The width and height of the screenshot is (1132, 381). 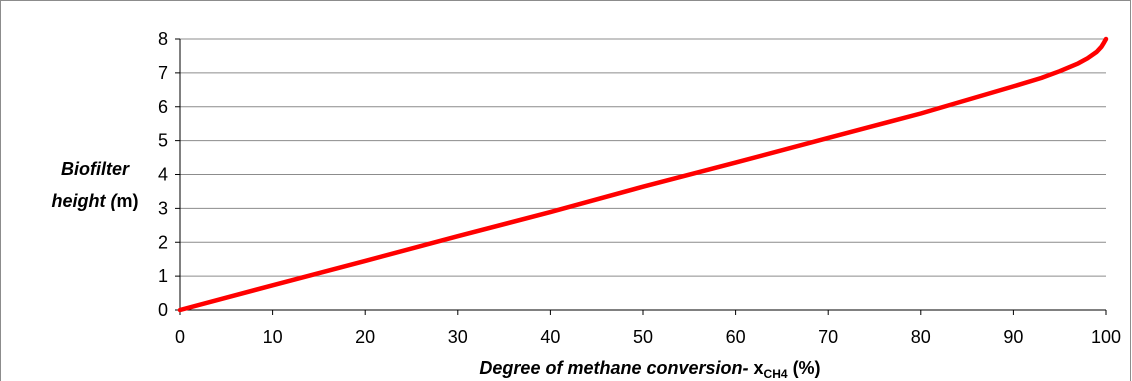 I want to click on x-tick-label: 80, so click(x=921, y=337).